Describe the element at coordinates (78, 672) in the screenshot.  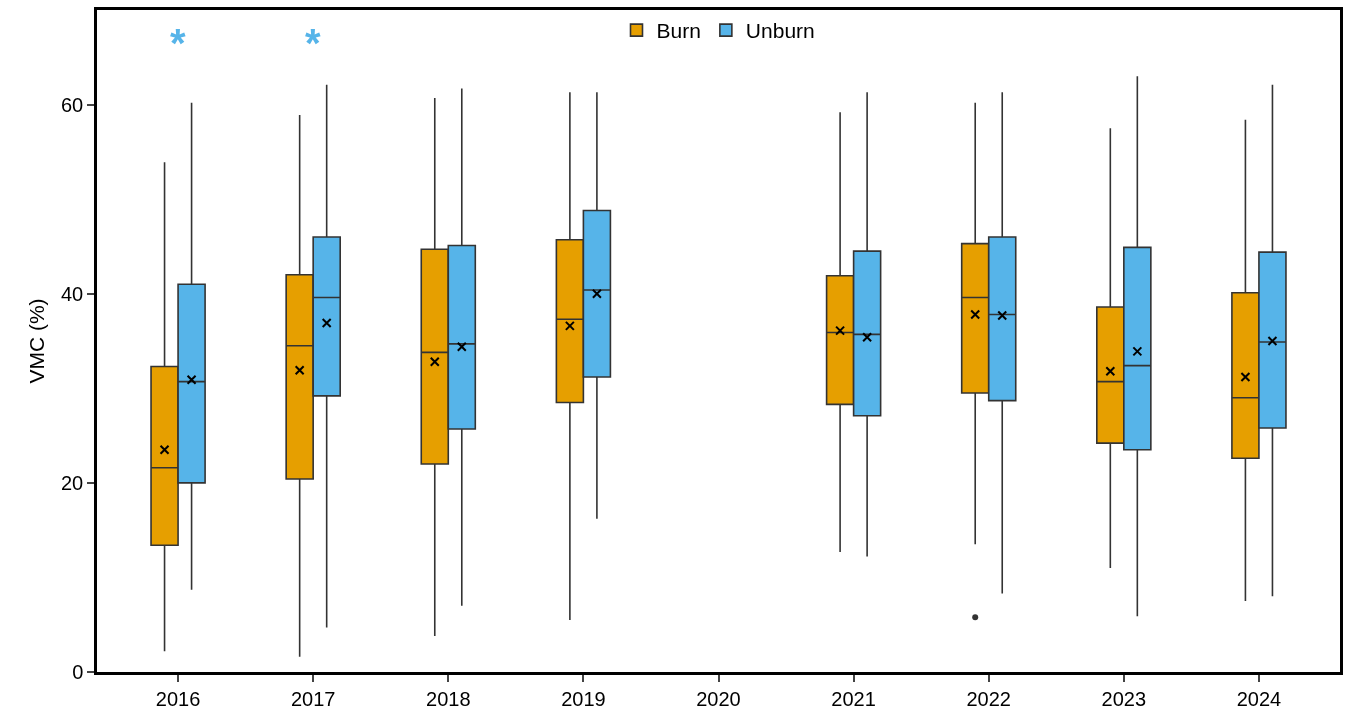
I see `y-tick-label: 0` at that location.